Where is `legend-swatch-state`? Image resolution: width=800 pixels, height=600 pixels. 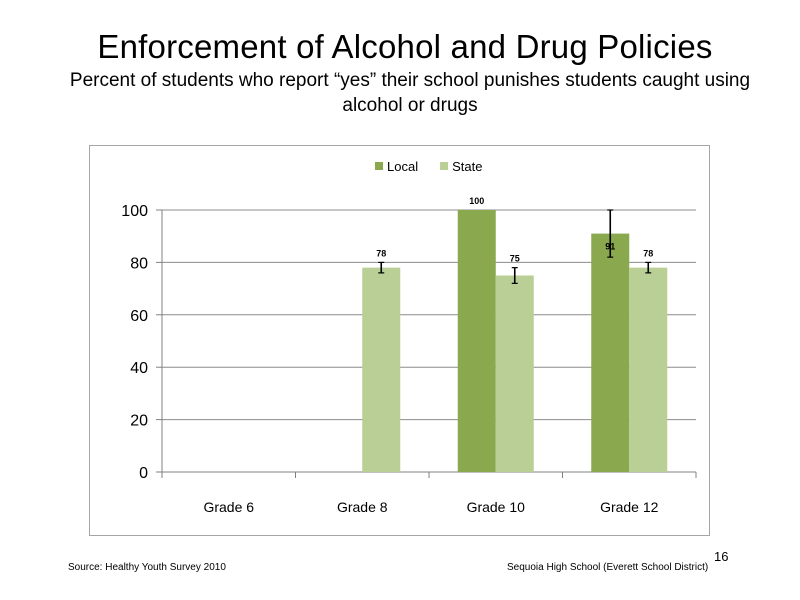 legend-swatch-state is located at coordinates (444, 166).